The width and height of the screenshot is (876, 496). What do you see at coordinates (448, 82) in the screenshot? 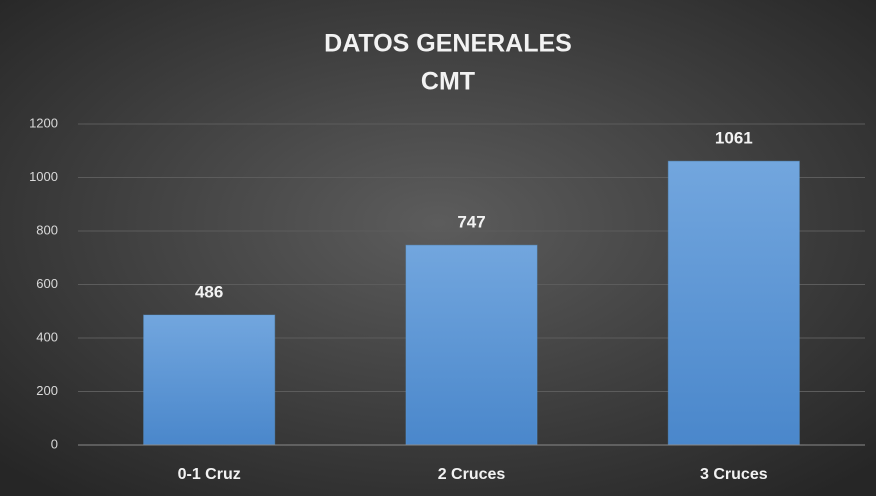
I see `chart-subtitle: CMT` at bounding box center [448, 82].